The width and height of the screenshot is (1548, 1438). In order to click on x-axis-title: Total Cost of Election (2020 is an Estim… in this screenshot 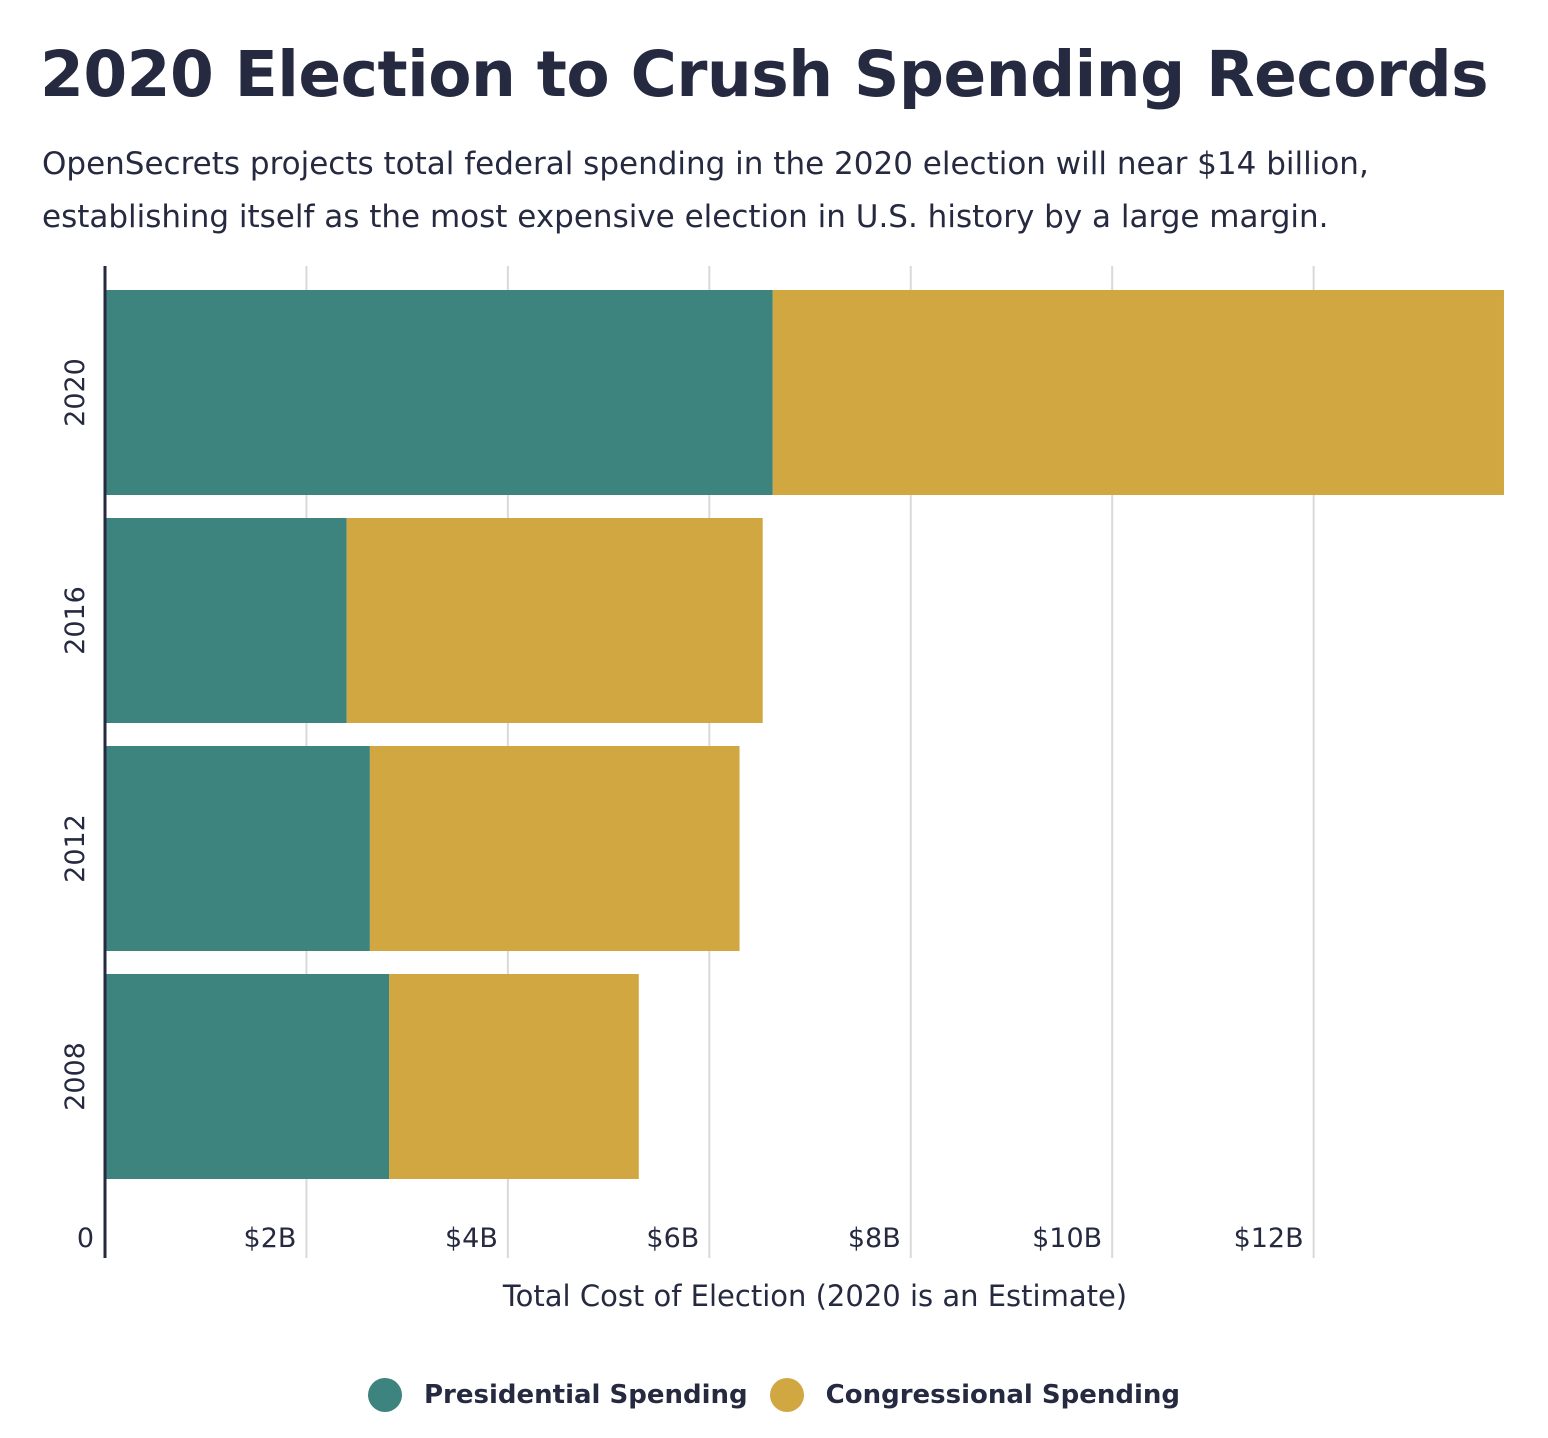, I will do `click(814, 1296)`.